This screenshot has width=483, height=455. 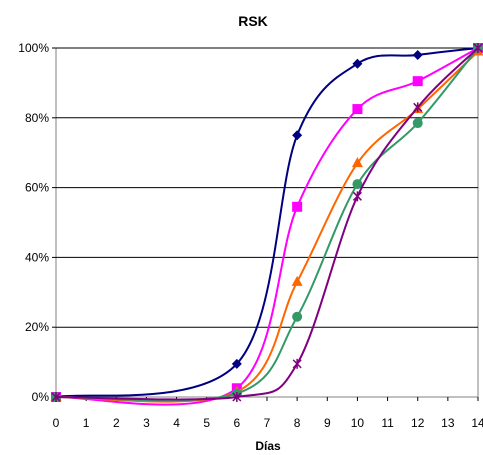 What do you see at coordinates (37, 257) in the screenshot?
I see `y-tick-label: 40%` at bounding box center [37, 257].